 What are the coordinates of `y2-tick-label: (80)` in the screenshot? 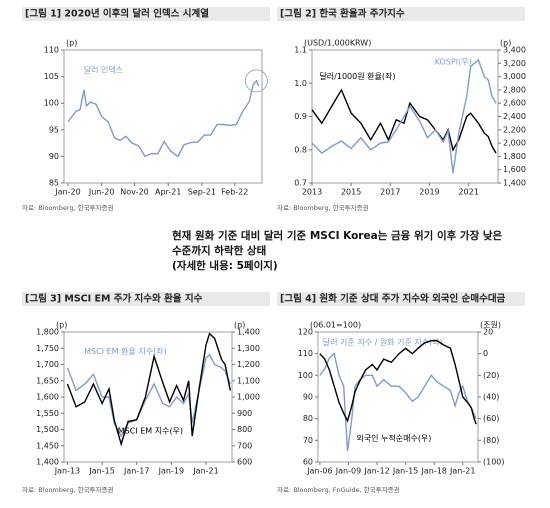 It's located at (491, 440).